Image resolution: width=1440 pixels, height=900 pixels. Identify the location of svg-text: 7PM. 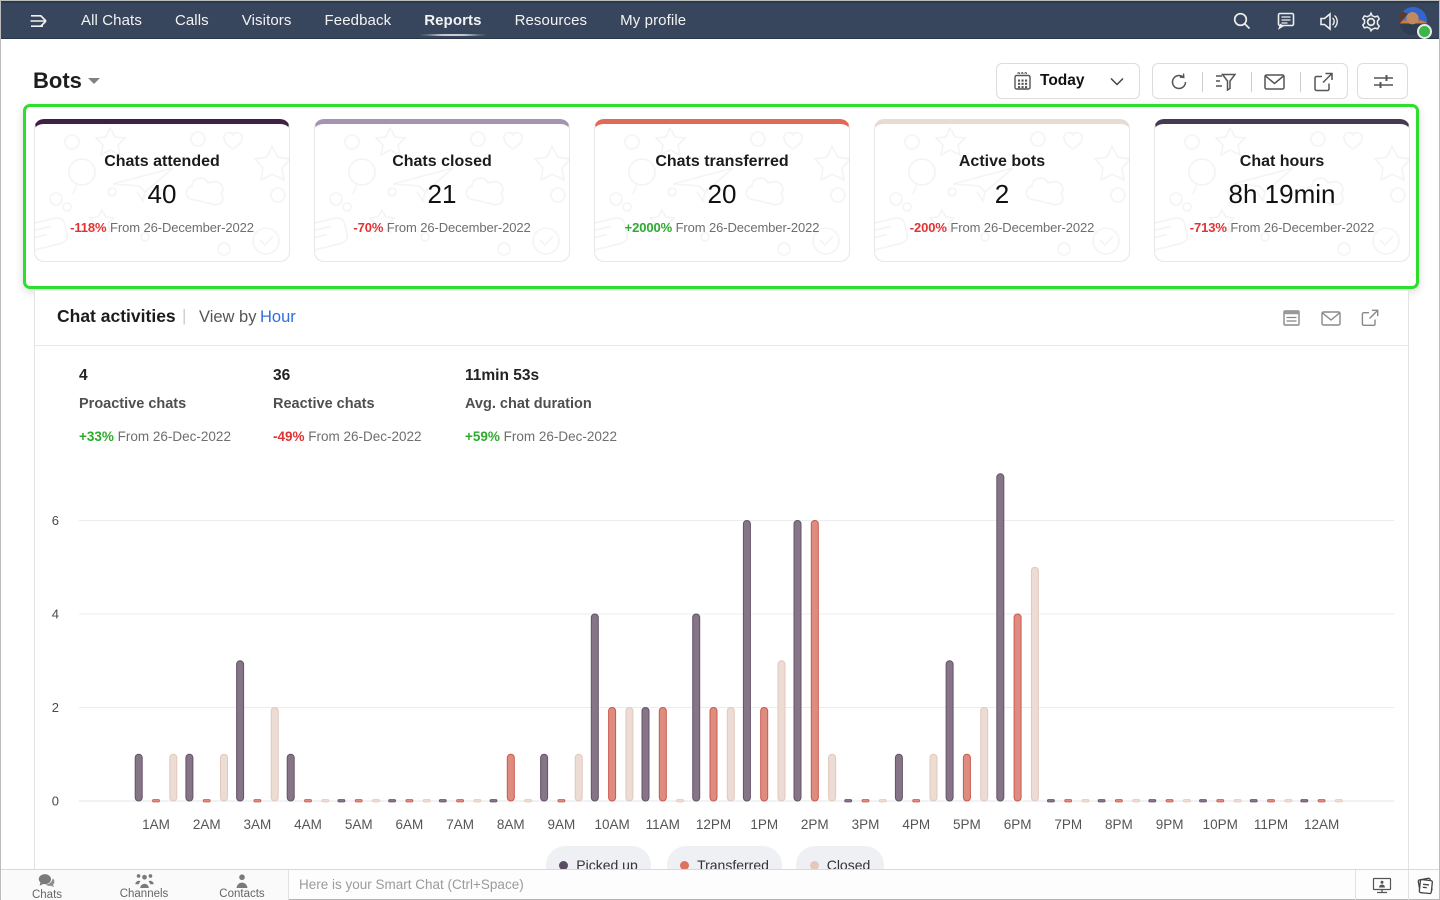
(1068, 824).